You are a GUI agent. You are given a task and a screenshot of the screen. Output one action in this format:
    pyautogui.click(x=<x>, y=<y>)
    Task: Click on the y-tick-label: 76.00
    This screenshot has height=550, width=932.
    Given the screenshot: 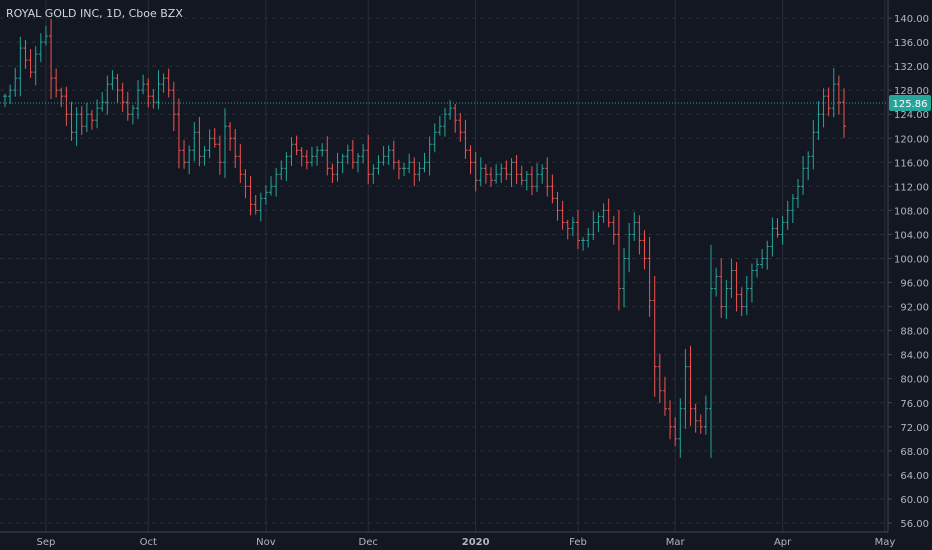 What is the action you would take?
    pyautogui.click(x=914, y=404)
    